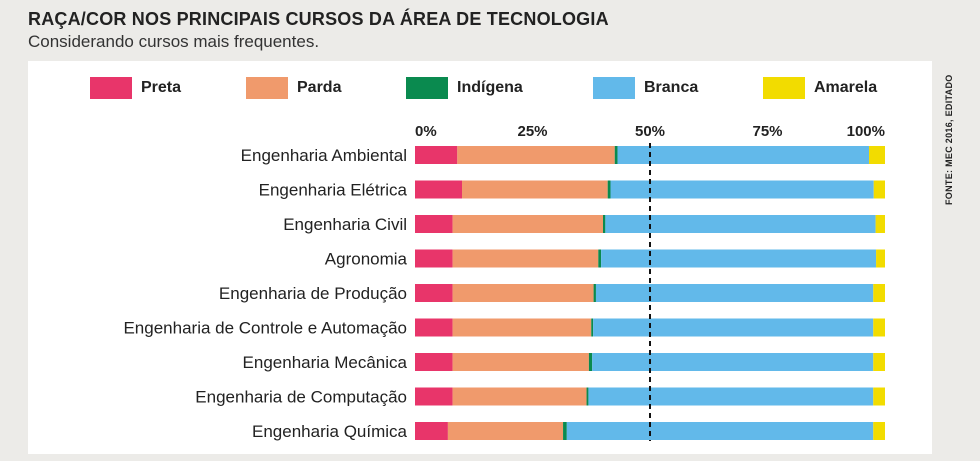 The image size is (980, 461). Describe the element at coordinates (767, 131) in the screenshot. I see `x-tick-label: 75%` at that location.